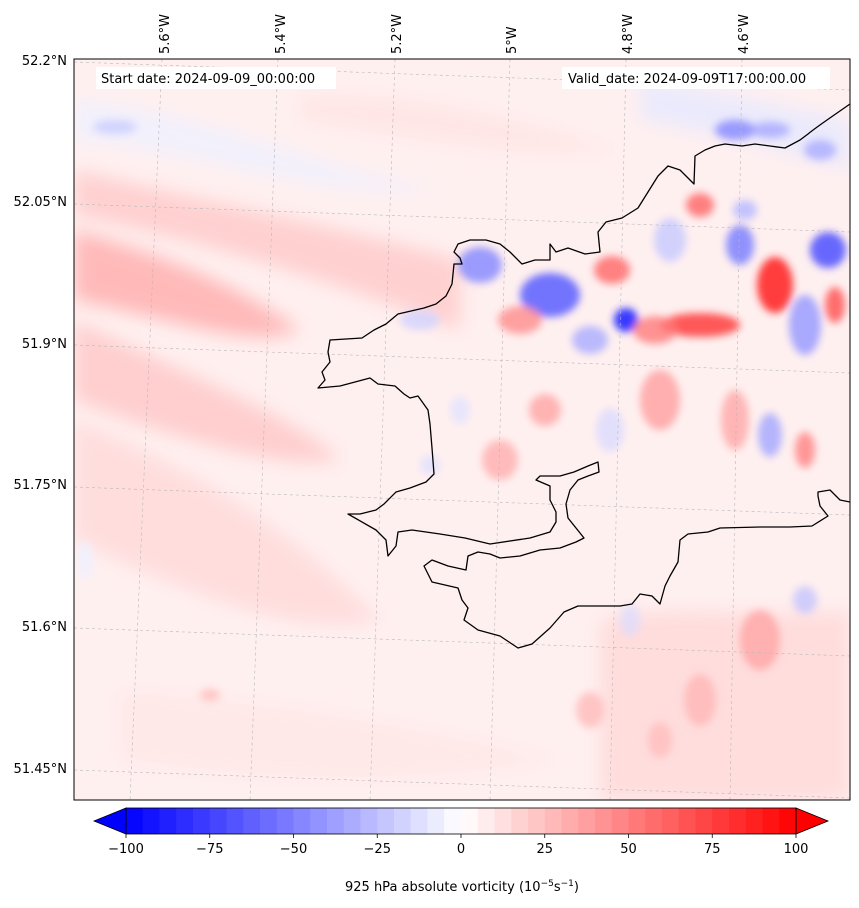 The image size is (859, 908). I want to click on lon-tick-label: 5°W, so click(512, 40).